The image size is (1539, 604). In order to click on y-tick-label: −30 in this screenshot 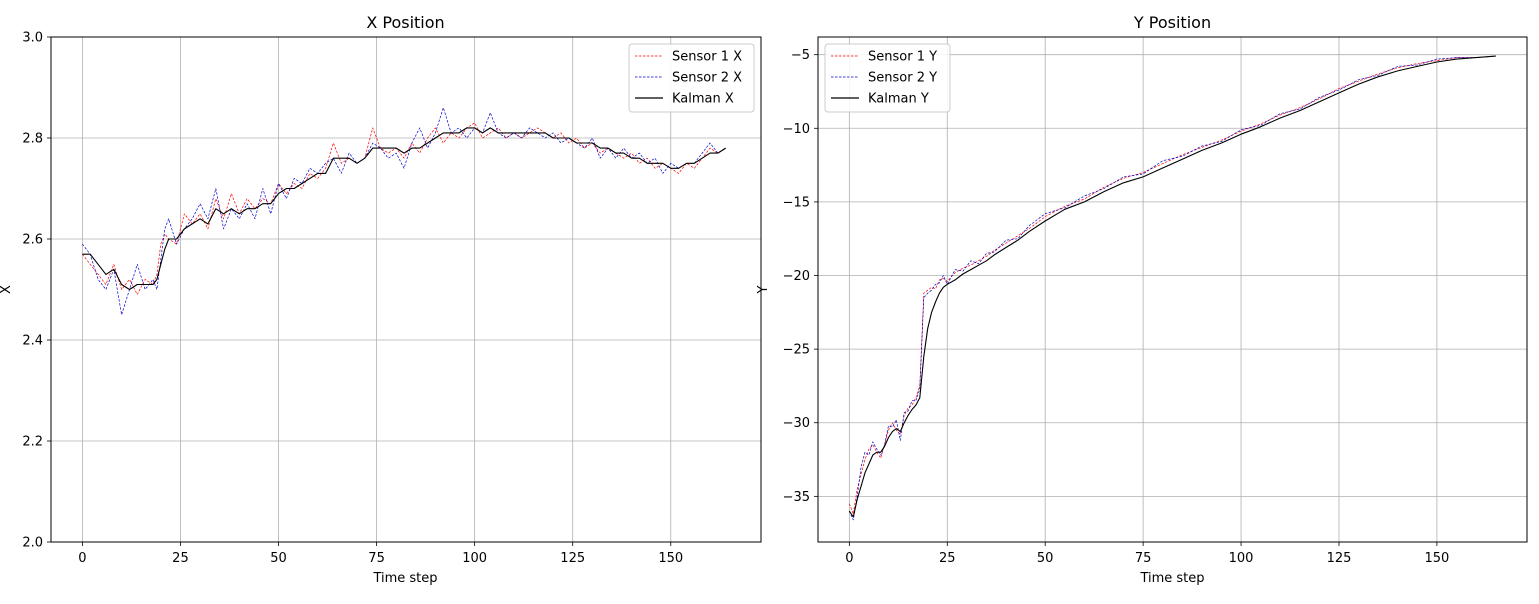, I will do `click(796, 423)`.